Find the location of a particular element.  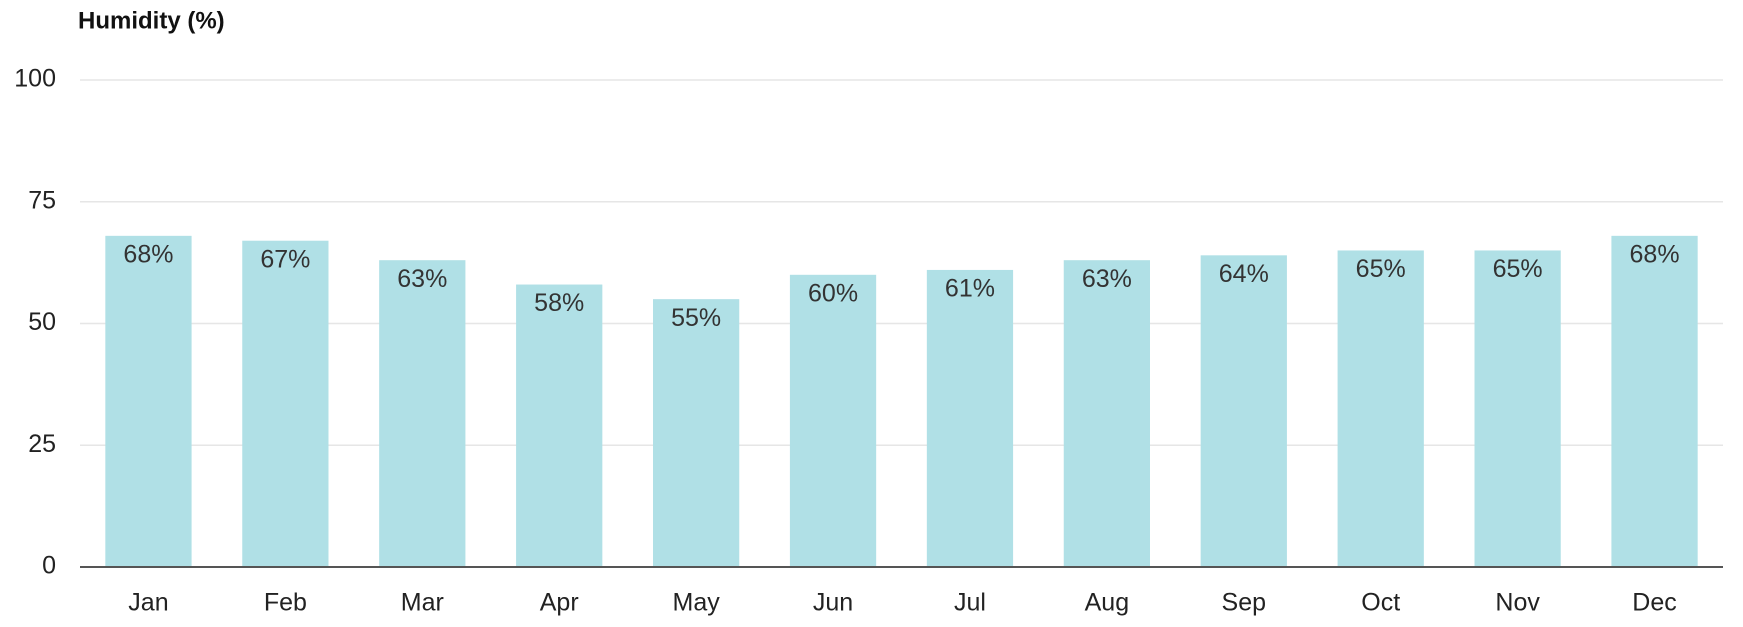

x-tick-label: Apr is located at coordinates (559, 603).